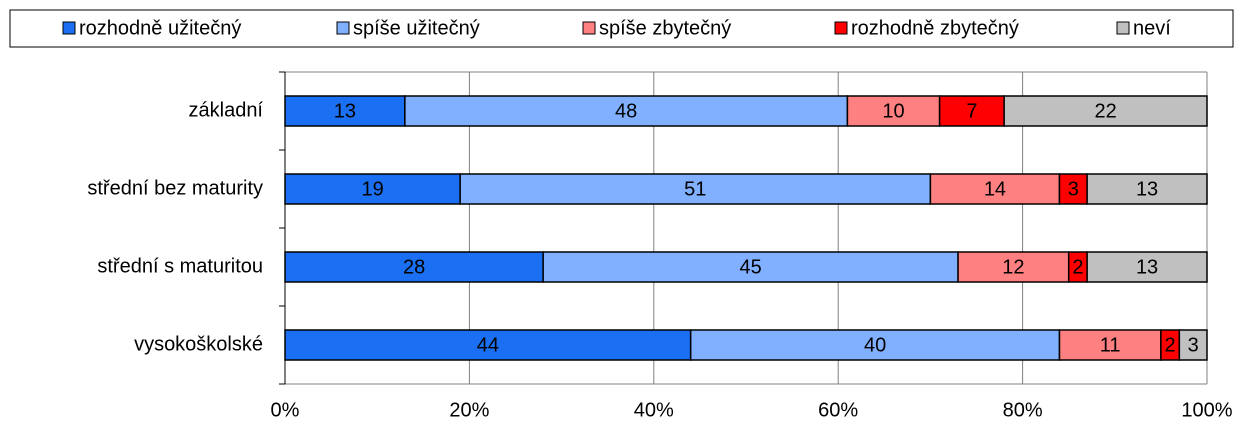 Image resolution: width=1243 pixels, height=435 pixels. I want to click on legend-label: rozhodně užitečný, so click(160, 28).